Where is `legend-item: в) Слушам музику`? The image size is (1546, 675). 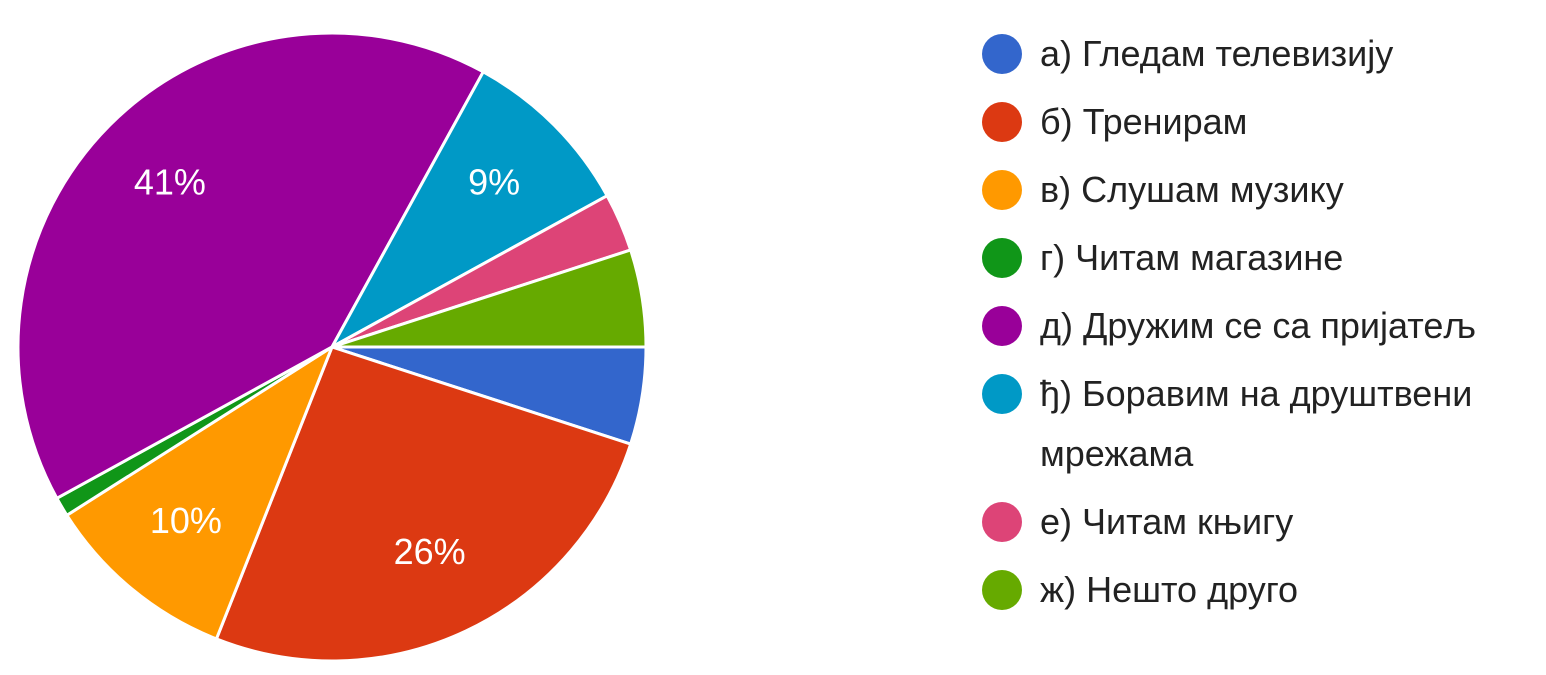
legend-item: в) Слушам музику is located at coordinates (1240, 190).